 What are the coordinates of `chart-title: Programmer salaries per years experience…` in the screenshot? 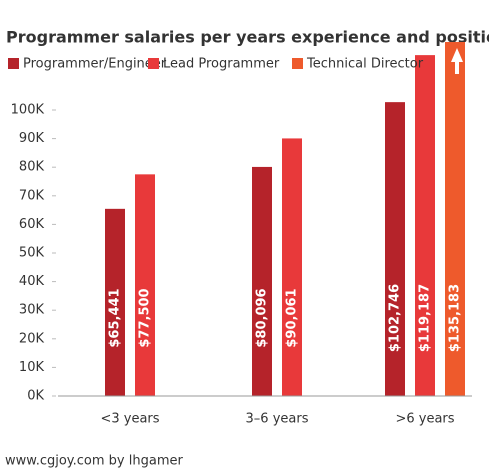 It's located at (247, 37).